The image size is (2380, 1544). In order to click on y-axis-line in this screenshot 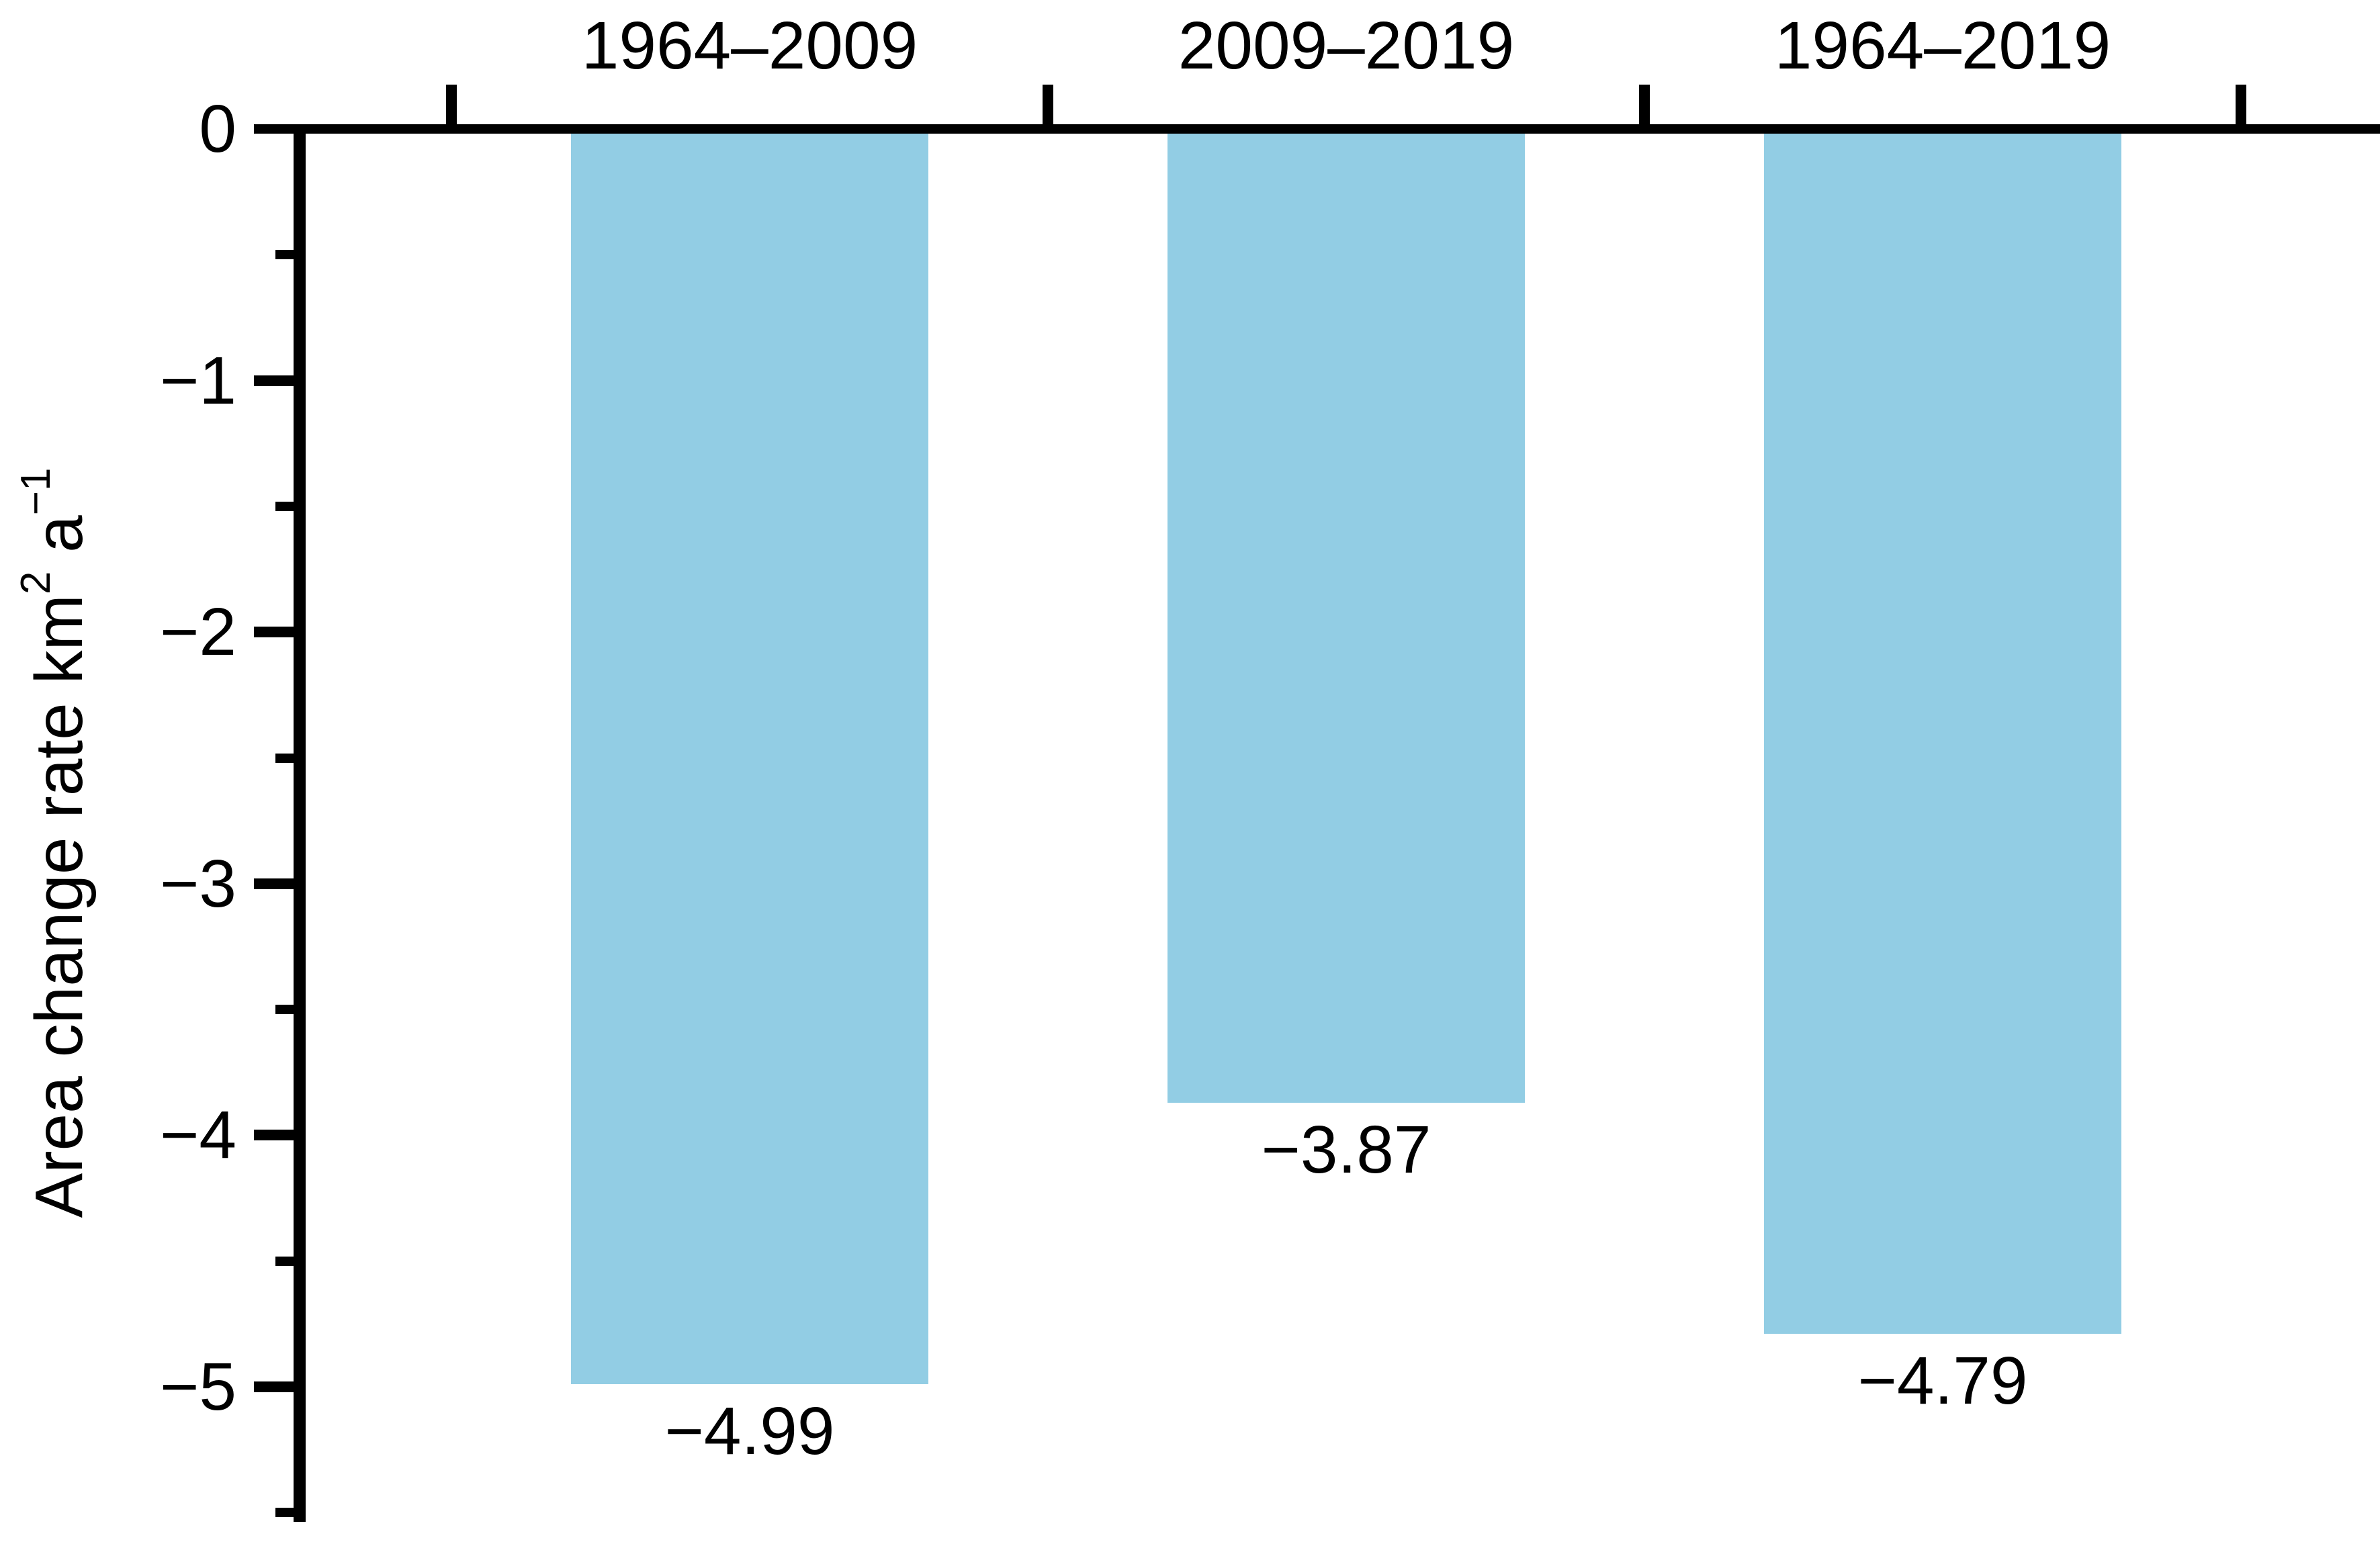, I will do `click(300, 823)`.